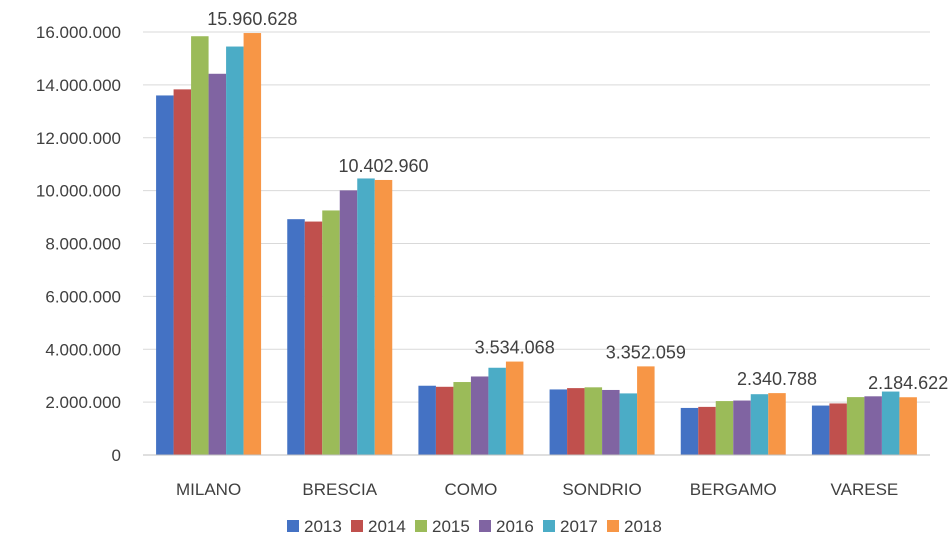 The image size is (950, 547). What do you see at coordinates (182, 272) in the screenshot?
I see `bar-milano-2014` at bounding box center [182, 272].